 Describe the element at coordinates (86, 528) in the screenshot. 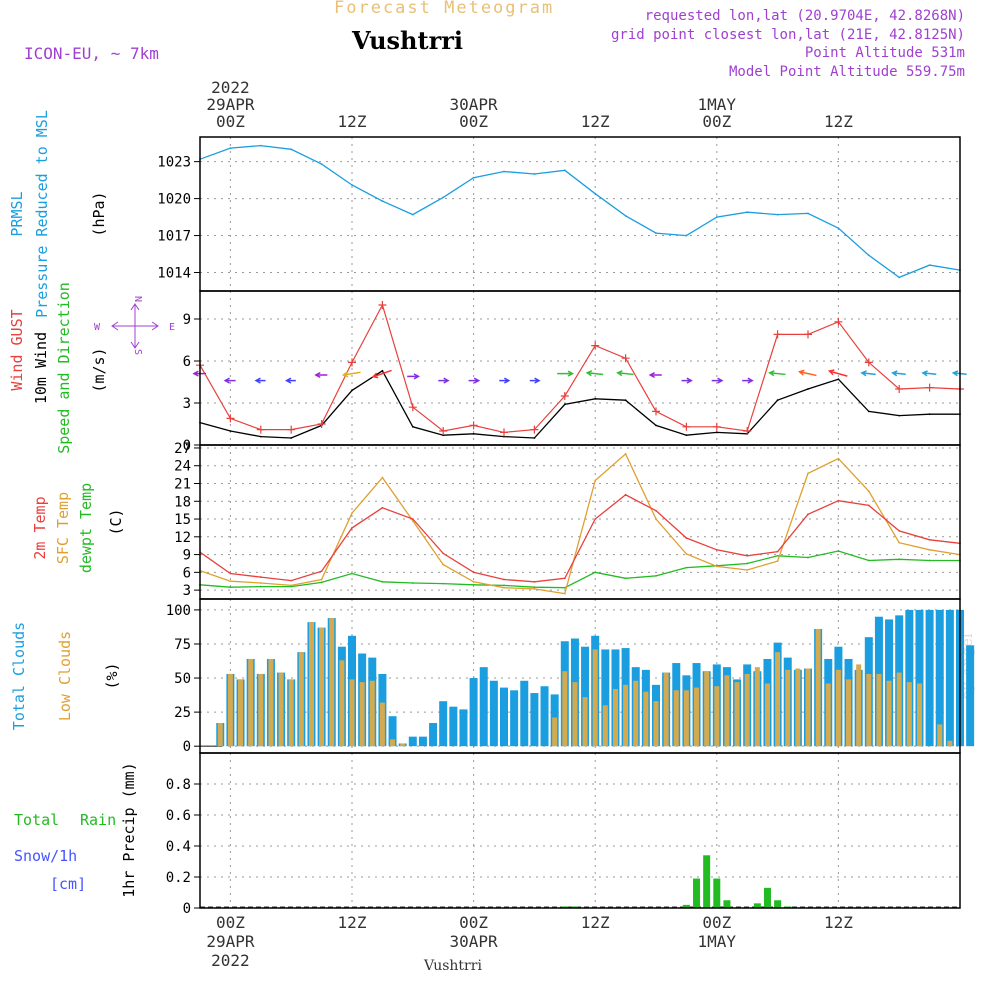

I see `ylabel-dewpt: dewpt Temp` at that location.